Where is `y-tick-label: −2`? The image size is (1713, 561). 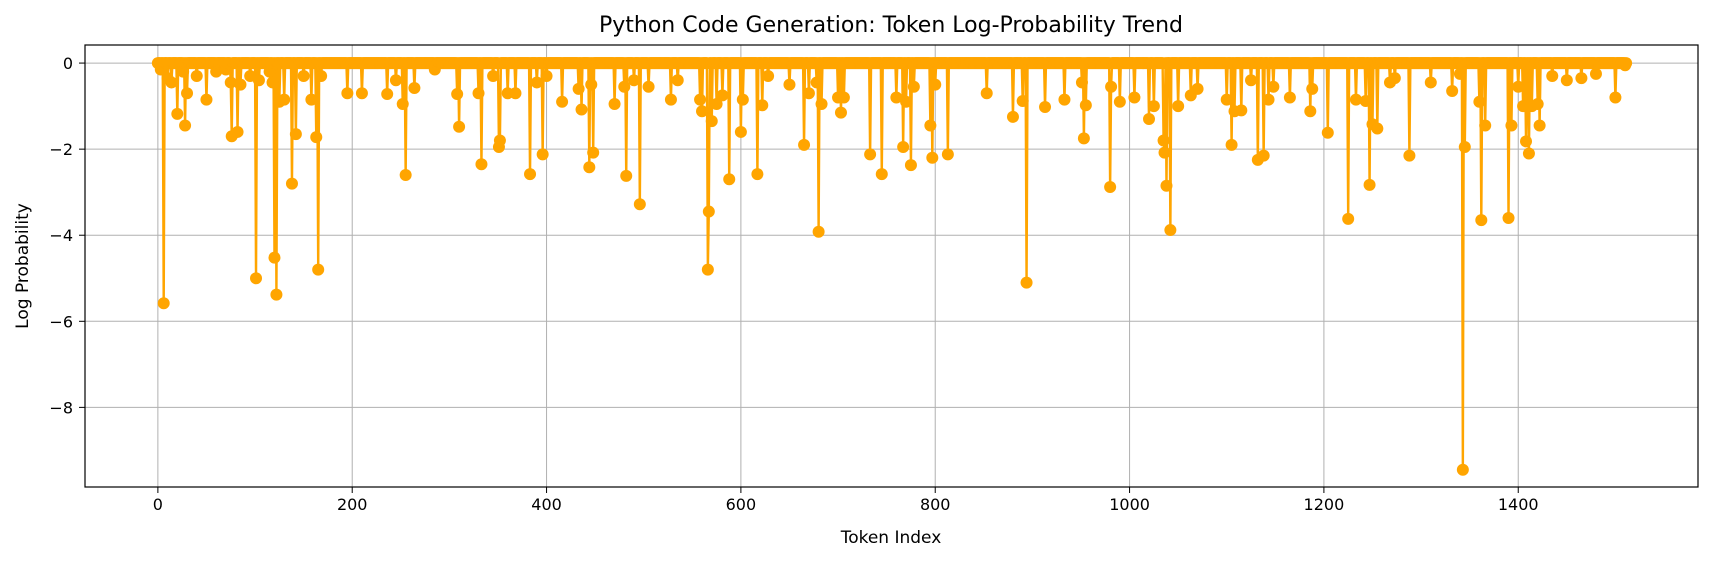
y-tick-label: −2 is located at coordinates (61, 149).